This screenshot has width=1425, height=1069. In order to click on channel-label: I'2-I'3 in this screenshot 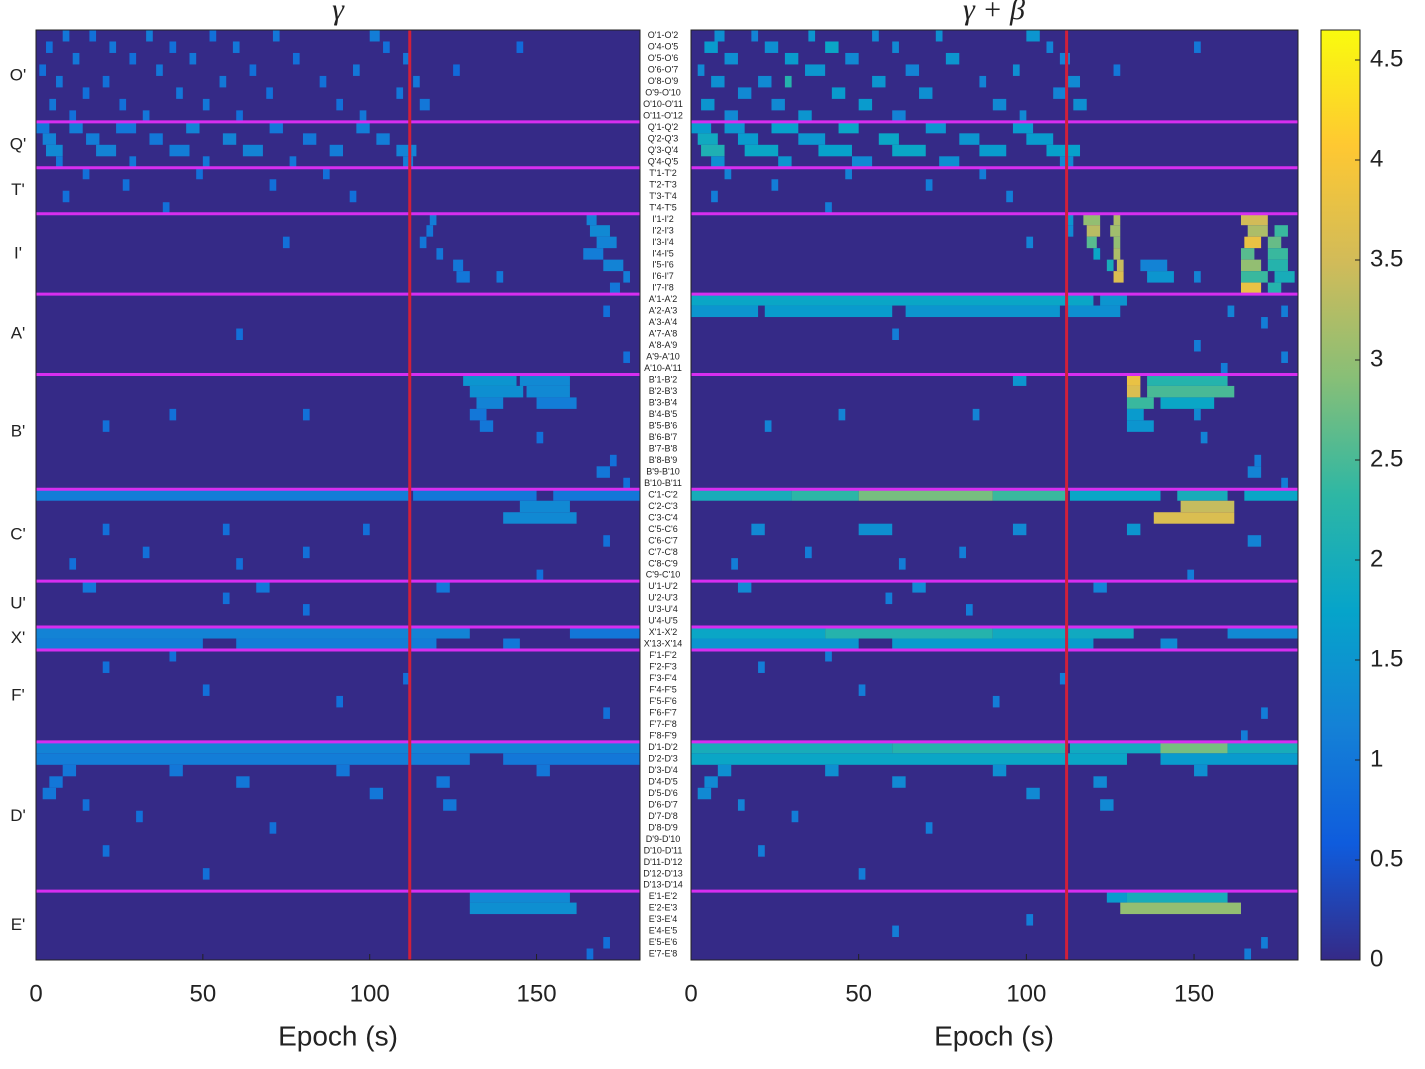, I will do `click(662, 230)`.